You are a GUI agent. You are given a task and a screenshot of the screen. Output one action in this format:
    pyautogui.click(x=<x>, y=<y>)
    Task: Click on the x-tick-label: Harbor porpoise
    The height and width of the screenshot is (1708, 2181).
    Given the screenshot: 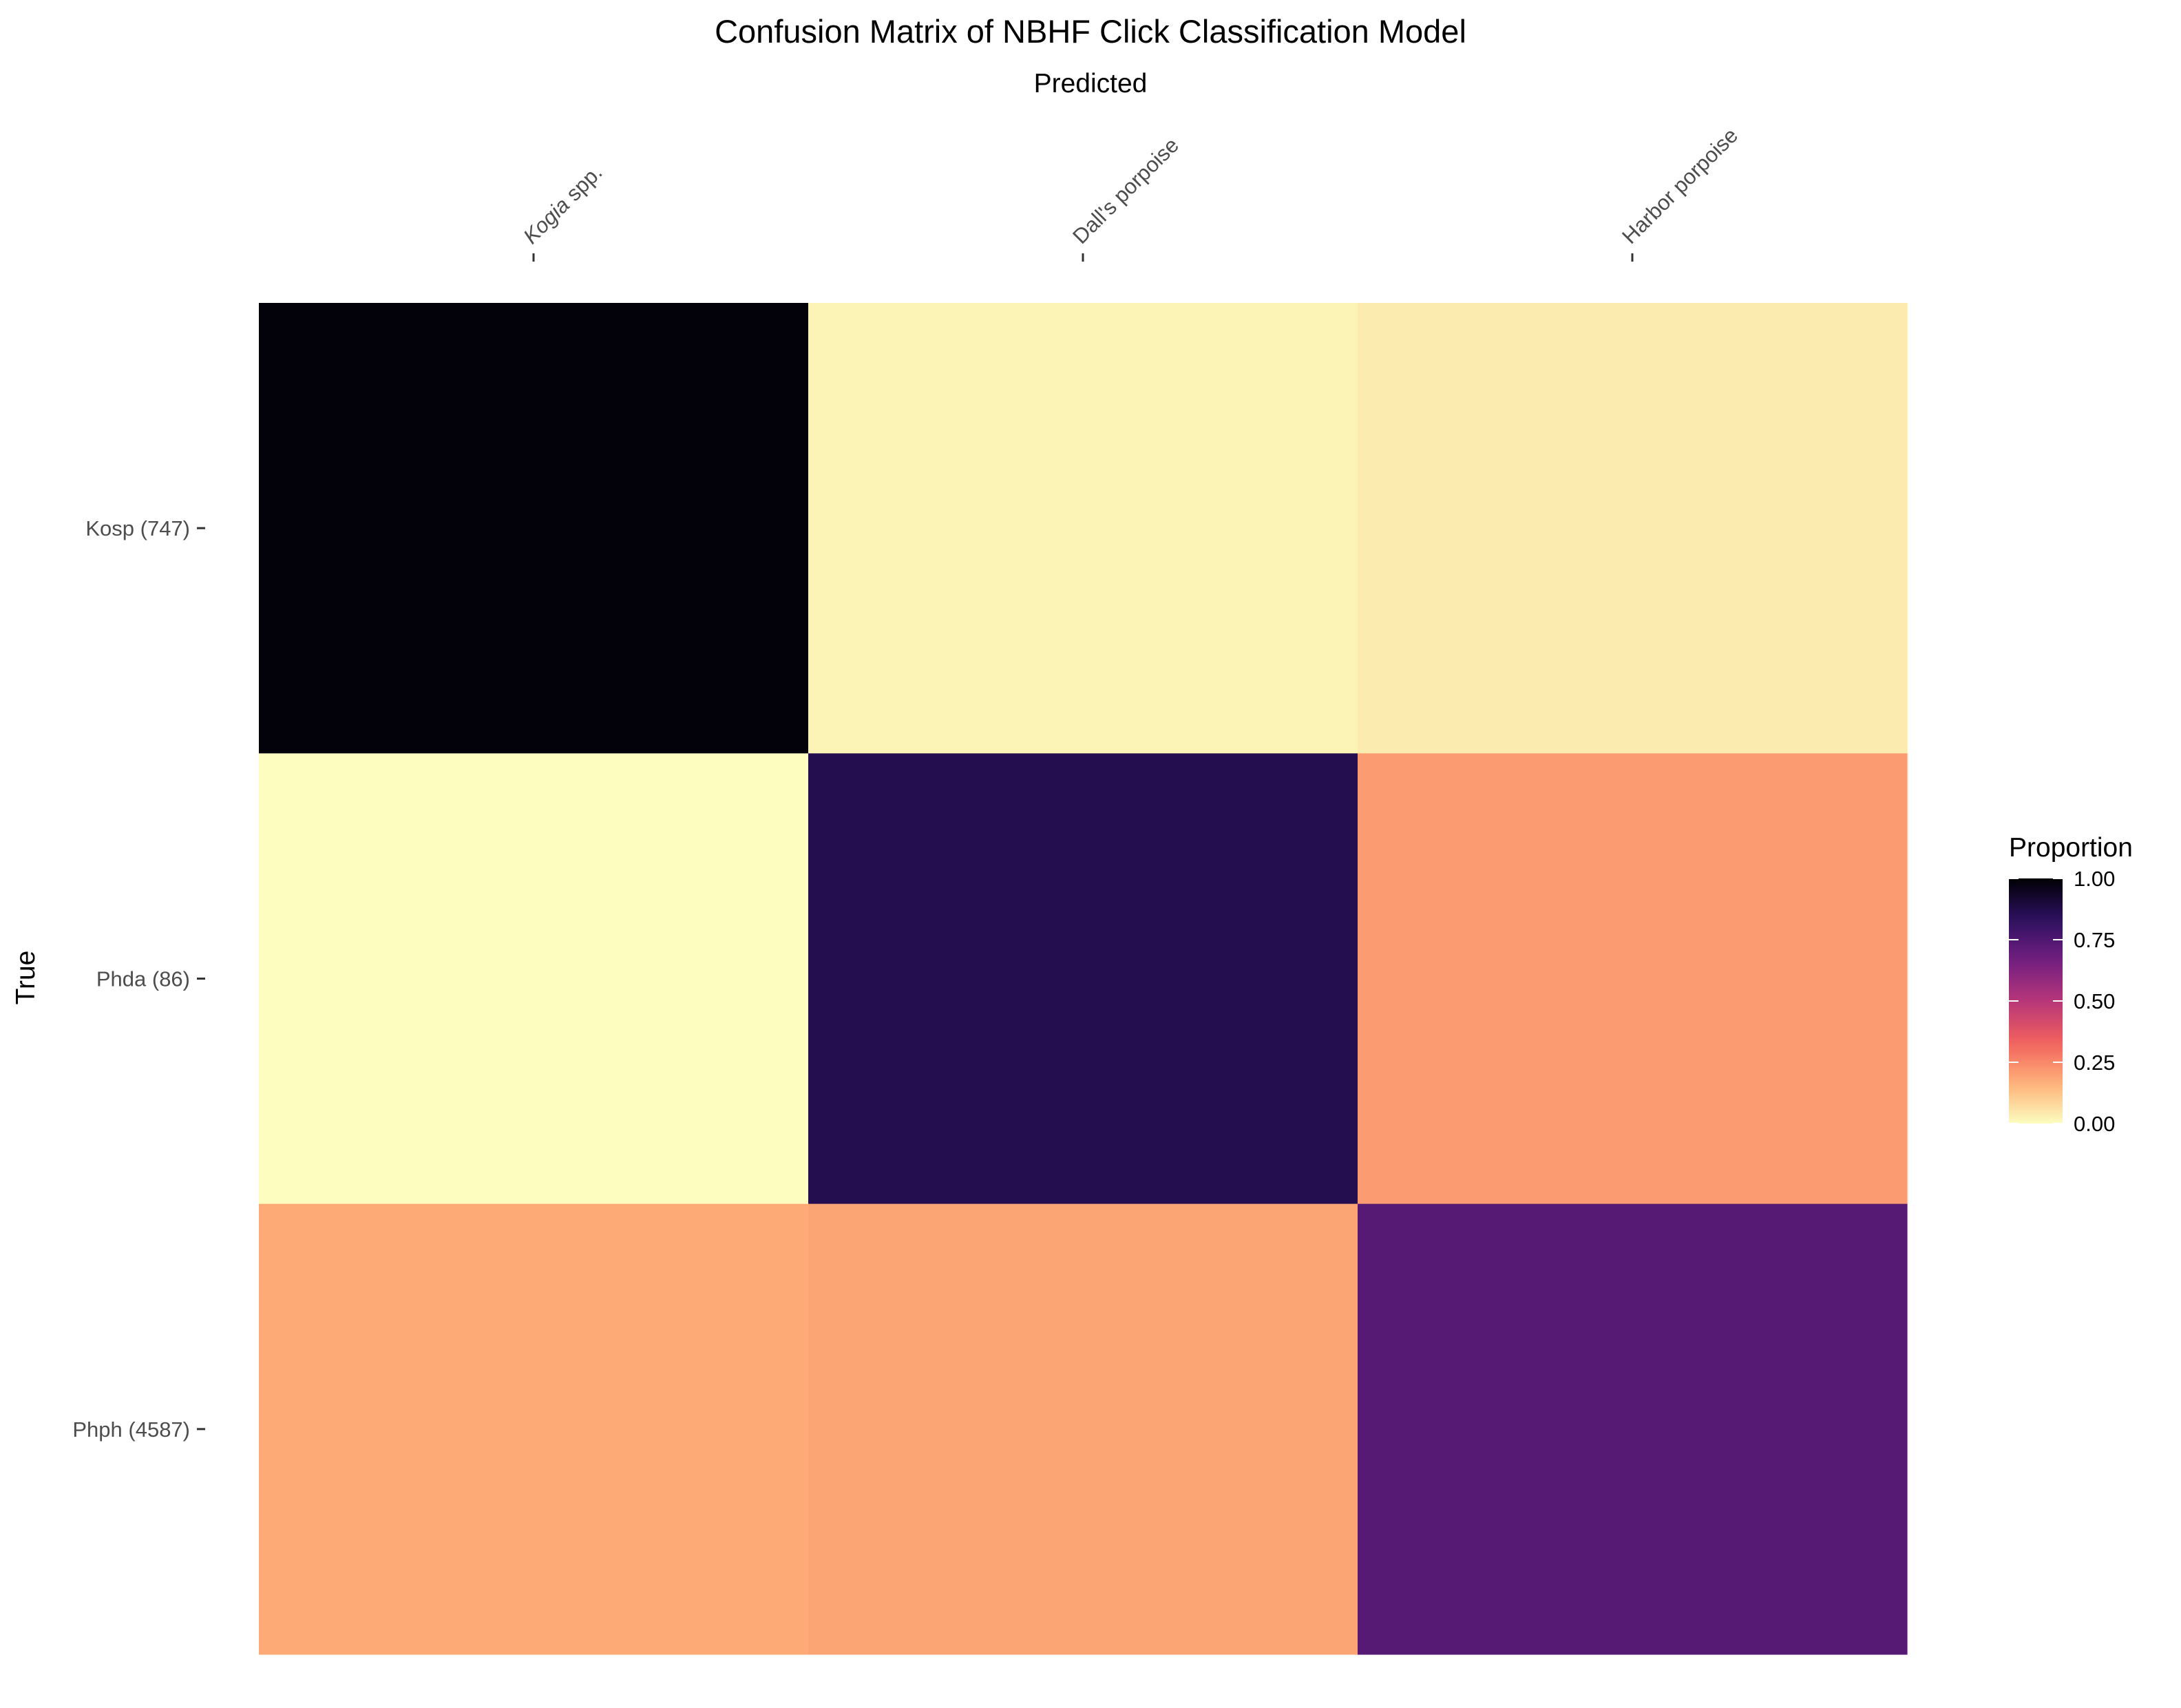 What is the action you would take?
    pyautogui.click(x=1680, y=186)
    